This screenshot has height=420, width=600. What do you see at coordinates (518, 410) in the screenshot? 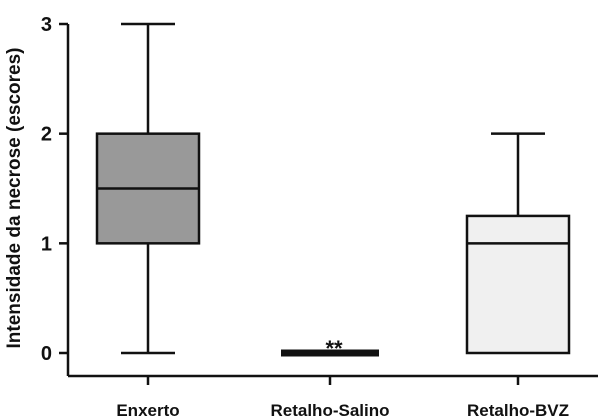
I see `x-tick-label: Retalho-BVZ` at bounding box center [518, 410].